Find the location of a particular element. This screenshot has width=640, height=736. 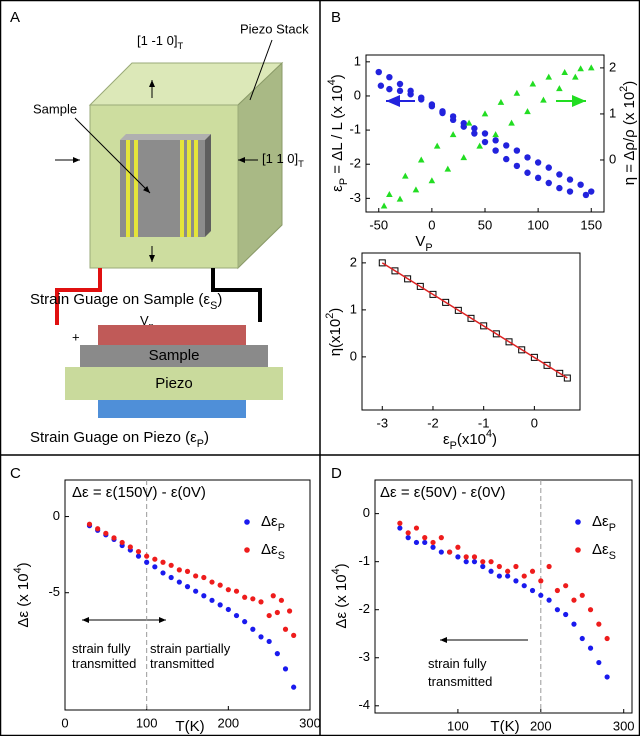

y2-tick-label: 0 is located at coordinates (612, 158).